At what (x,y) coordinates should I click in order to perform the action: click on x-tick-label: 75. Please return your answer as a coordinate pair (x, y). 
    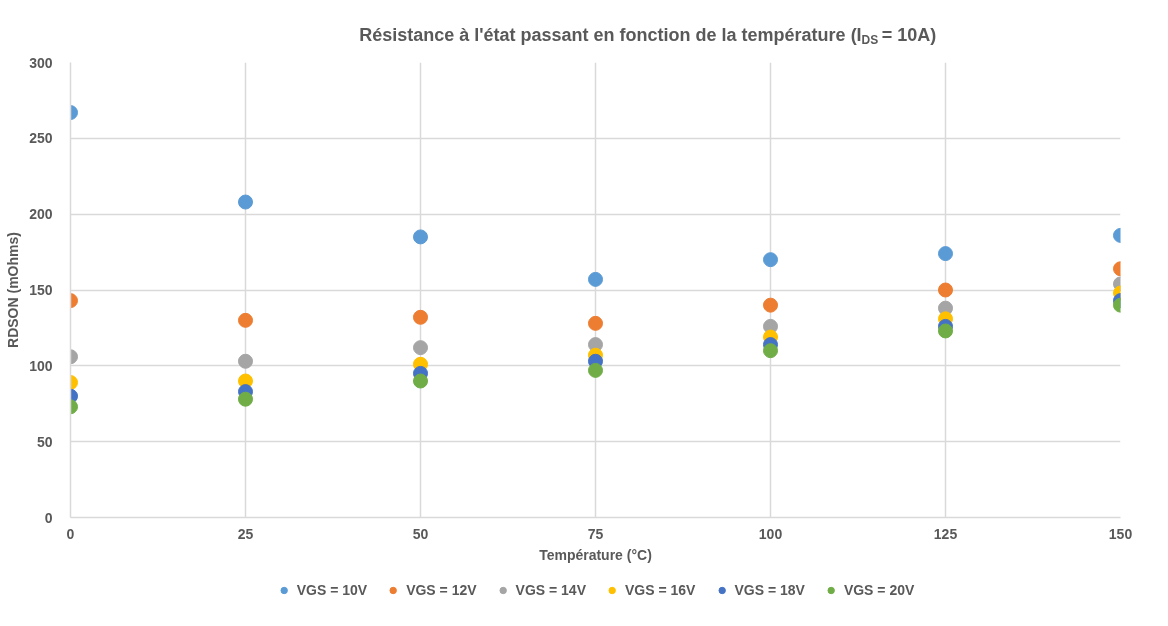
    Looking at the image, I should click on (595, 533).